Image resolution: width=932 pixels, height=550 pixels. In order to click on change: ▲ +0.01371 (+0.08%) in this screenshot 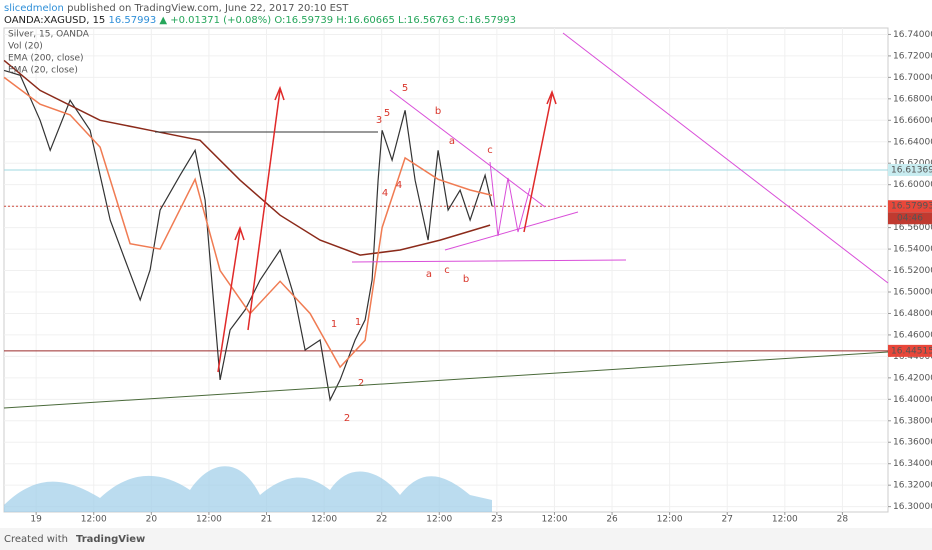, I will do `click(215, 20)`.